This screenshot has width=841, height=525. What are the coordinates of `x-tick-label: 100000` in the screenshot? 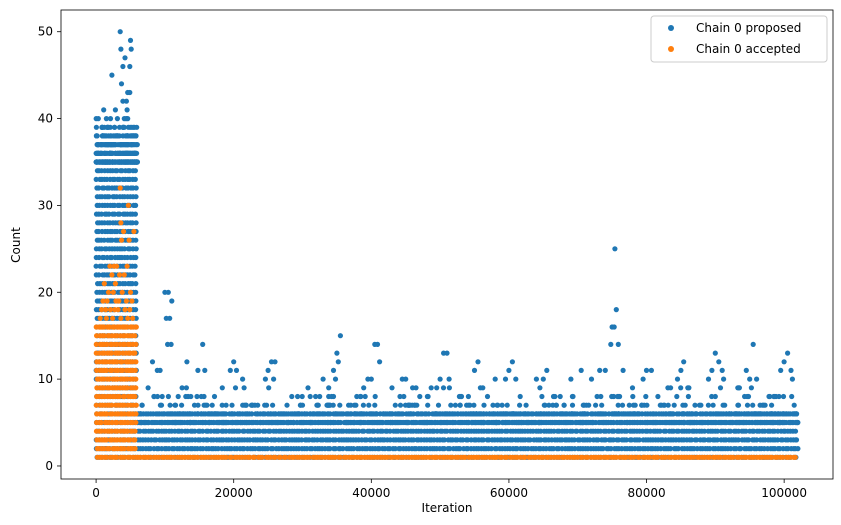 It's located at (784, 493).